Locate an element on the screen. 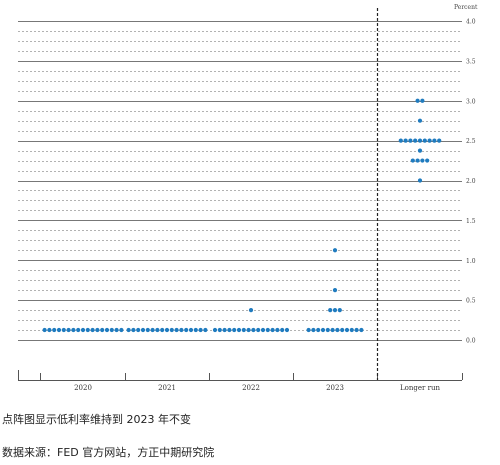 Image resolution: width=500 pixels, height=465 pixels. y-tick-label: 3.5 is located at coordinates (471, 61).